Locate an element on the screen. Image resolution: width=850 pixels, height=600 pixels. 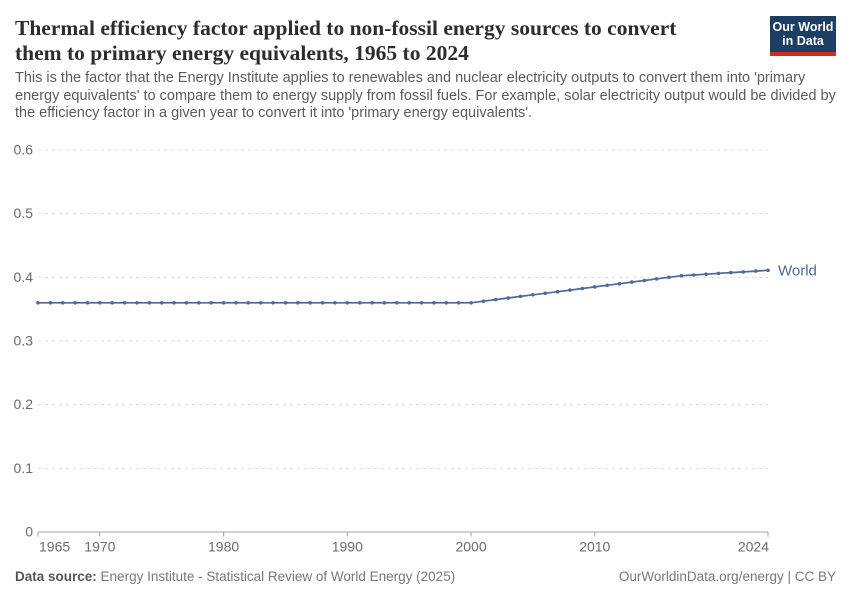
y-tick-label: 0.5 is located at coordinates (24, 213).